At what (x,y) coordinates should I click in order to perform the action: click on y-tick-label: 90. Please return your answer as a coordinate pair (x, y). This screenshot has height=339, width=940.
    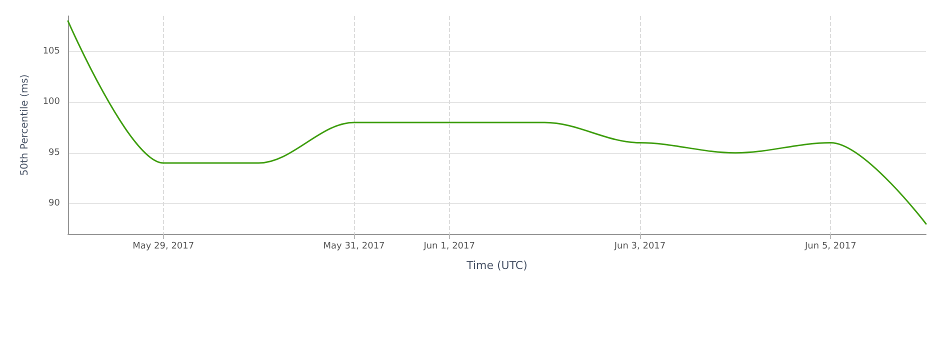
    Looking at the image, I should click on (54, 203).